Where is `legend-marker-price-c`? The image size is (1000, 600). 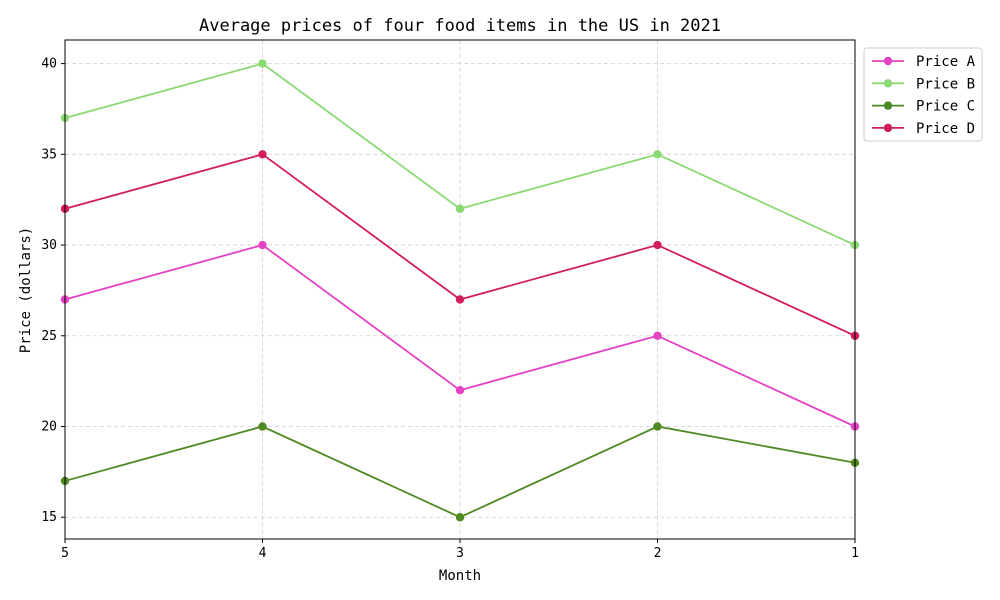 legend-marker-price-c is located at coordinates (888, 105).